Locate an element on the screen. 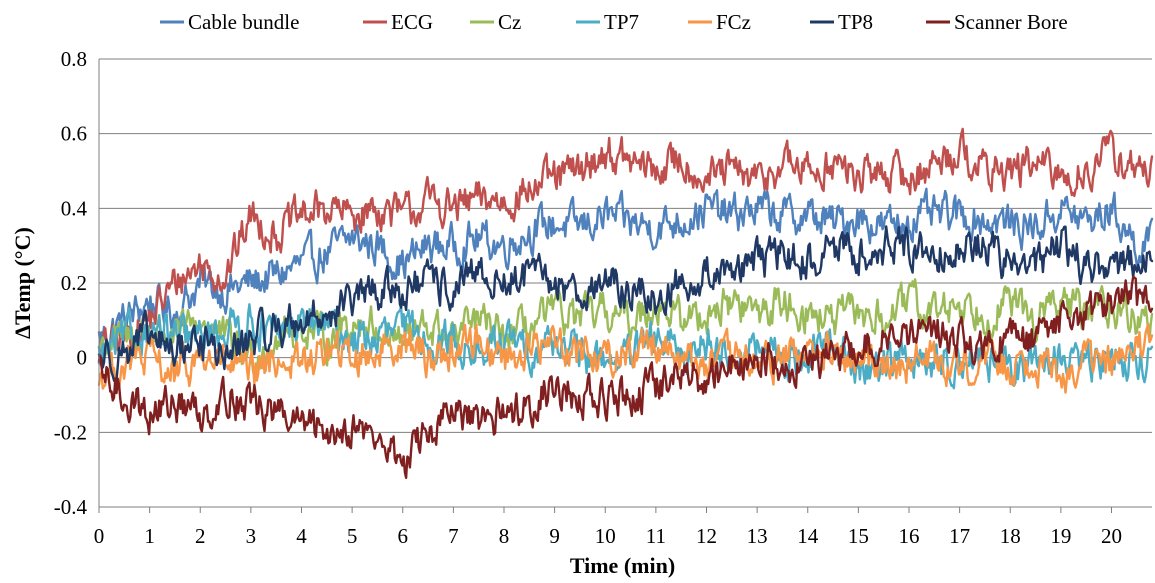 This screenshot has width=1155, height=583. y-tick-label: 0.2 is located at coordinates (74, 283).